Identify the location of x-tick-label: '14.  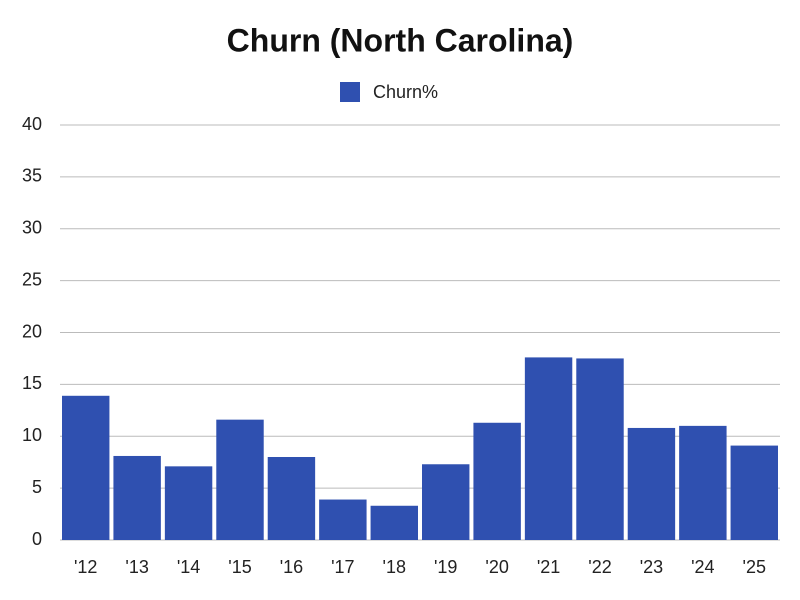
(188, 567).